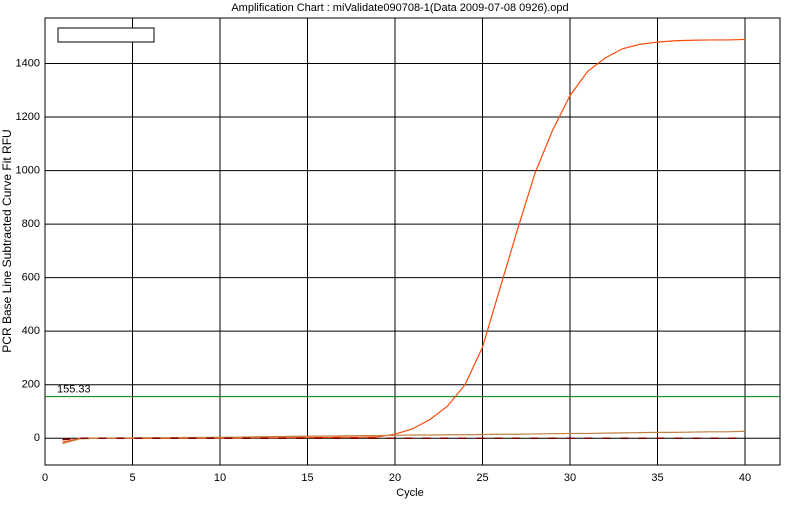 This screenshot has height=505, width=800. Describe the element at coordinates (657, 478) in the screenshot. I see `x-tick-label: 35` at that location.